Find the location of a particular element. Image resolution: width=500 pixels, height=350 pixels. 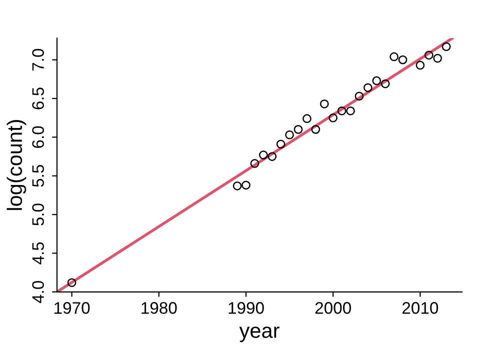

y-tick-label: 7.0 is located at coordinates (38, 59).